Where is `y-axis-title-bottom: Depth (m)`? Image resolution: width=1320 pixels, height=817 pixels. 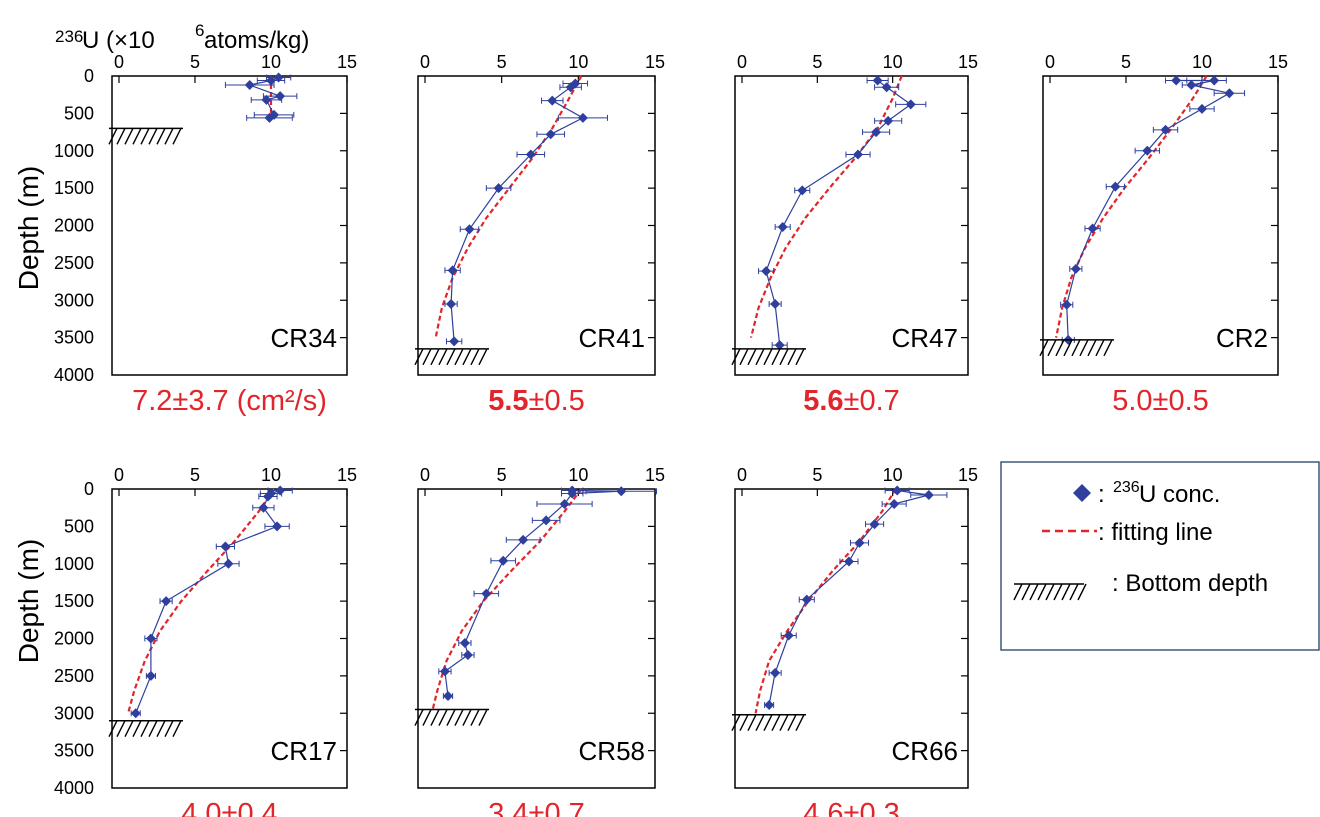
y-axis-title-bottom: Depth (m) is located at coordinates (28, 601).